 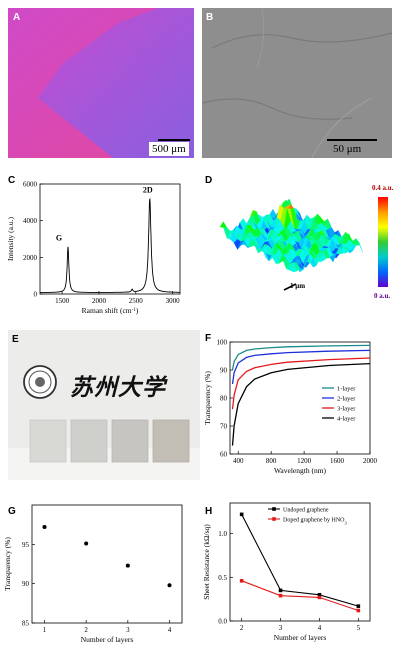 What do you see at coordinates (17, 17) in the screenshot?
I see `panel-a-label: A` at bounding box center [17, 17].